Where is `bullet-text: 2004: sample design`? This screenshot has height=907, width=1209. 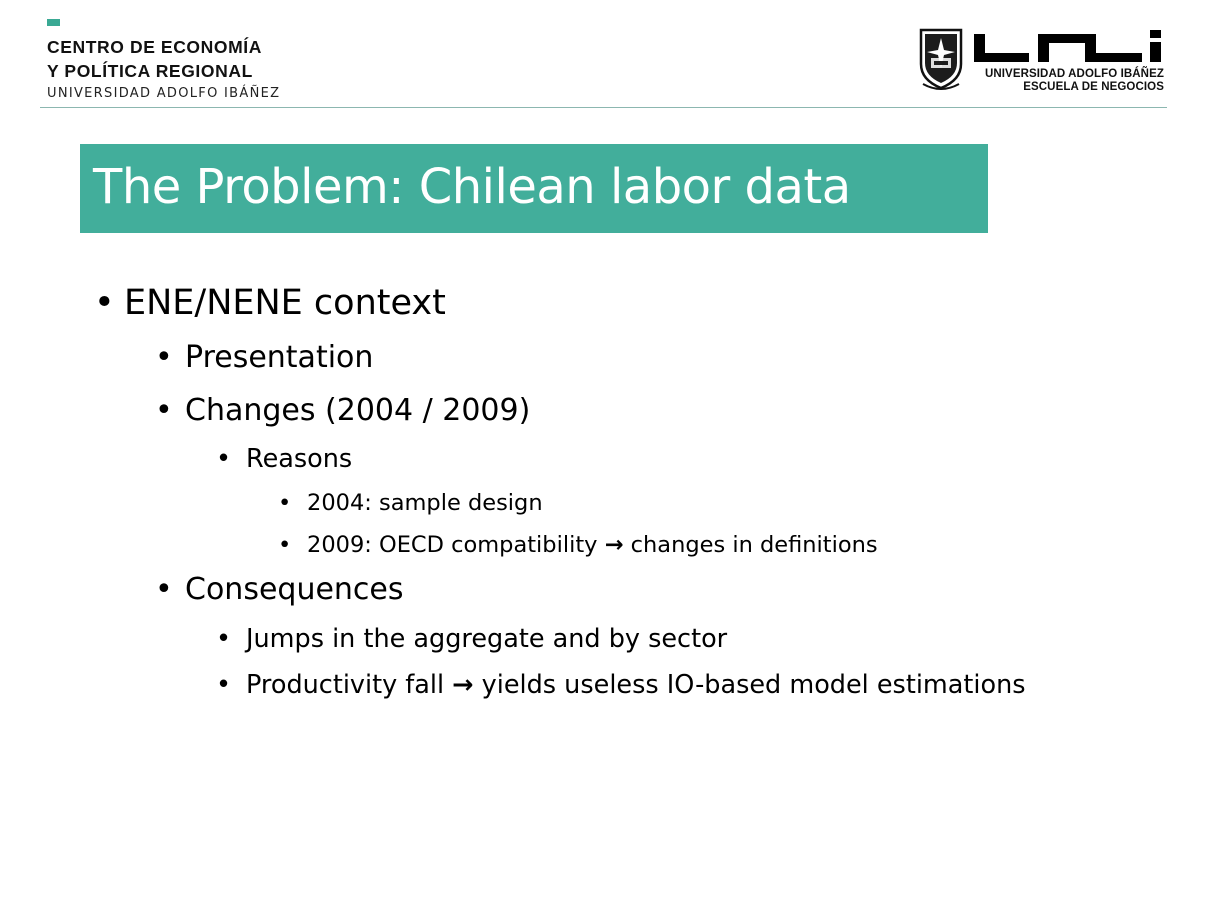
bullet-text: 2004: sample design is located at coordinates (425, 503).